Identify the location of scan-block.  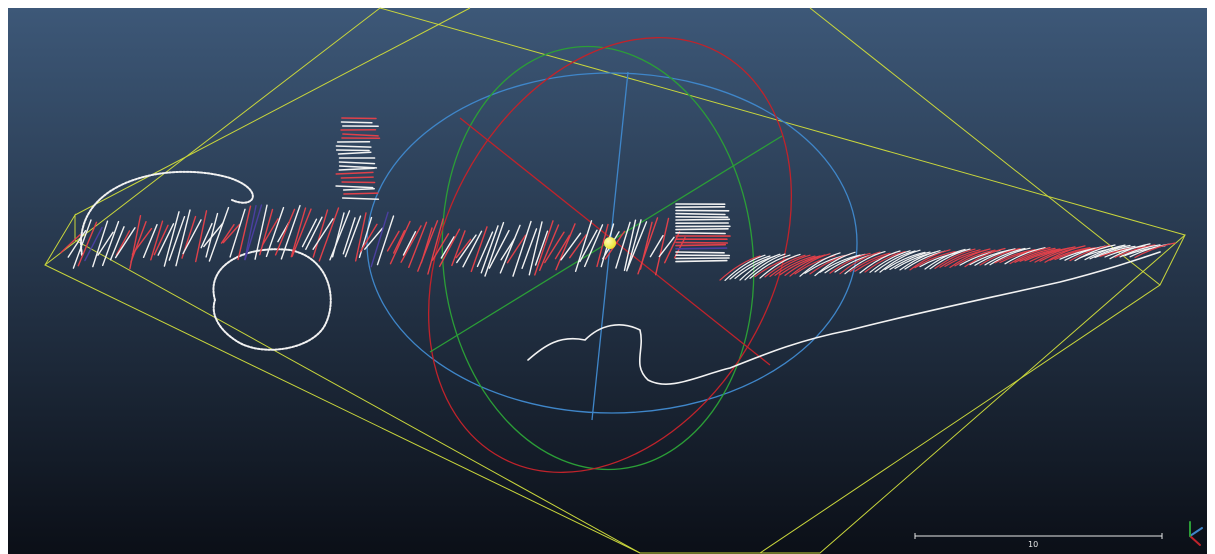
(703, 233).